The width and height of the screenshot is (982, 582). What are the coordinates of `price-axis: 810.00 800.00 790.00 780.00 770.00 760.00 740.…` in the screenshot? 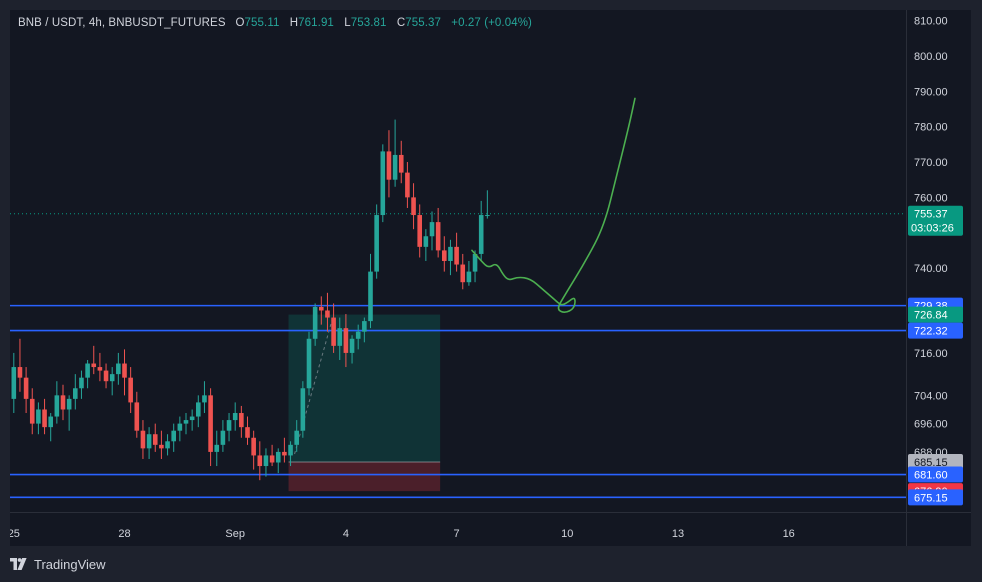 It's located at (931, 237).